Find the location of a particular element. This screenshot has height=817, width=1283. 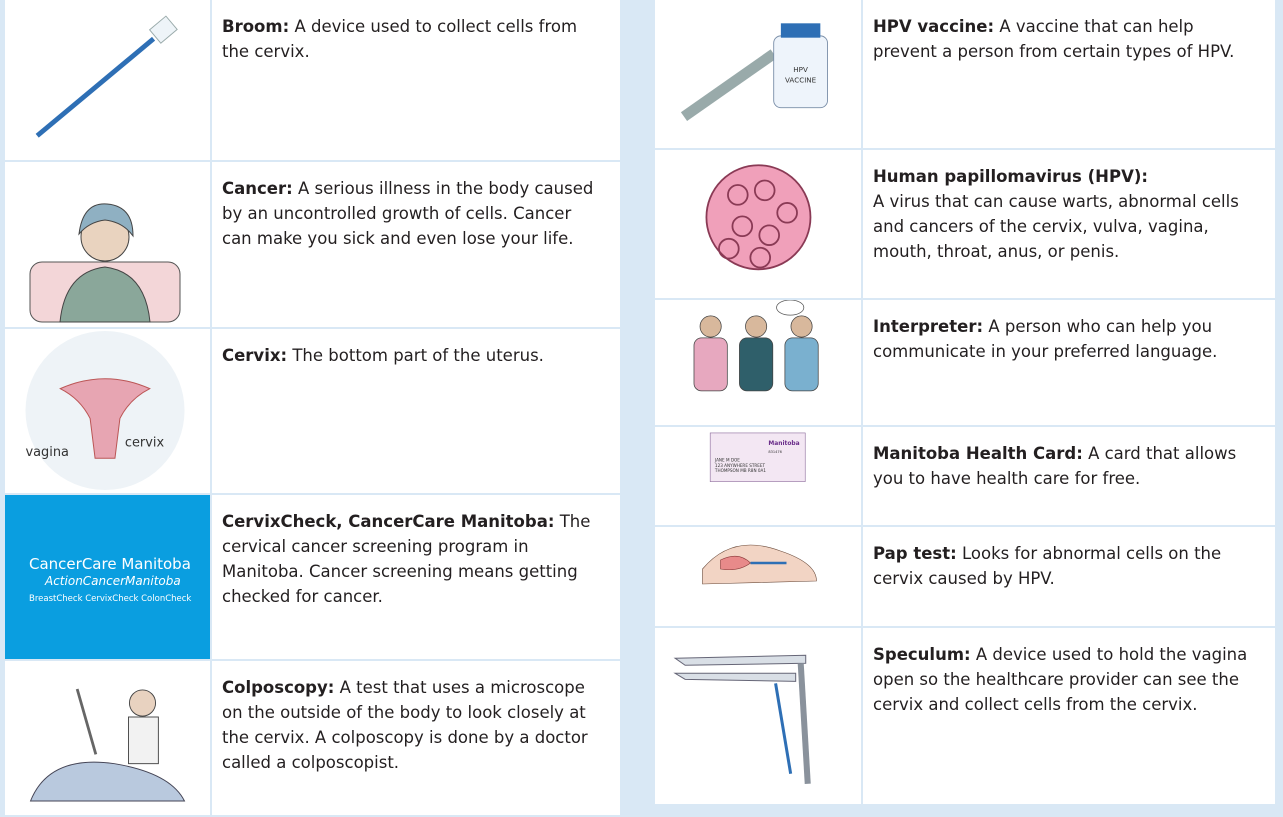

term: Broom: is located at coordinates (256, 26).